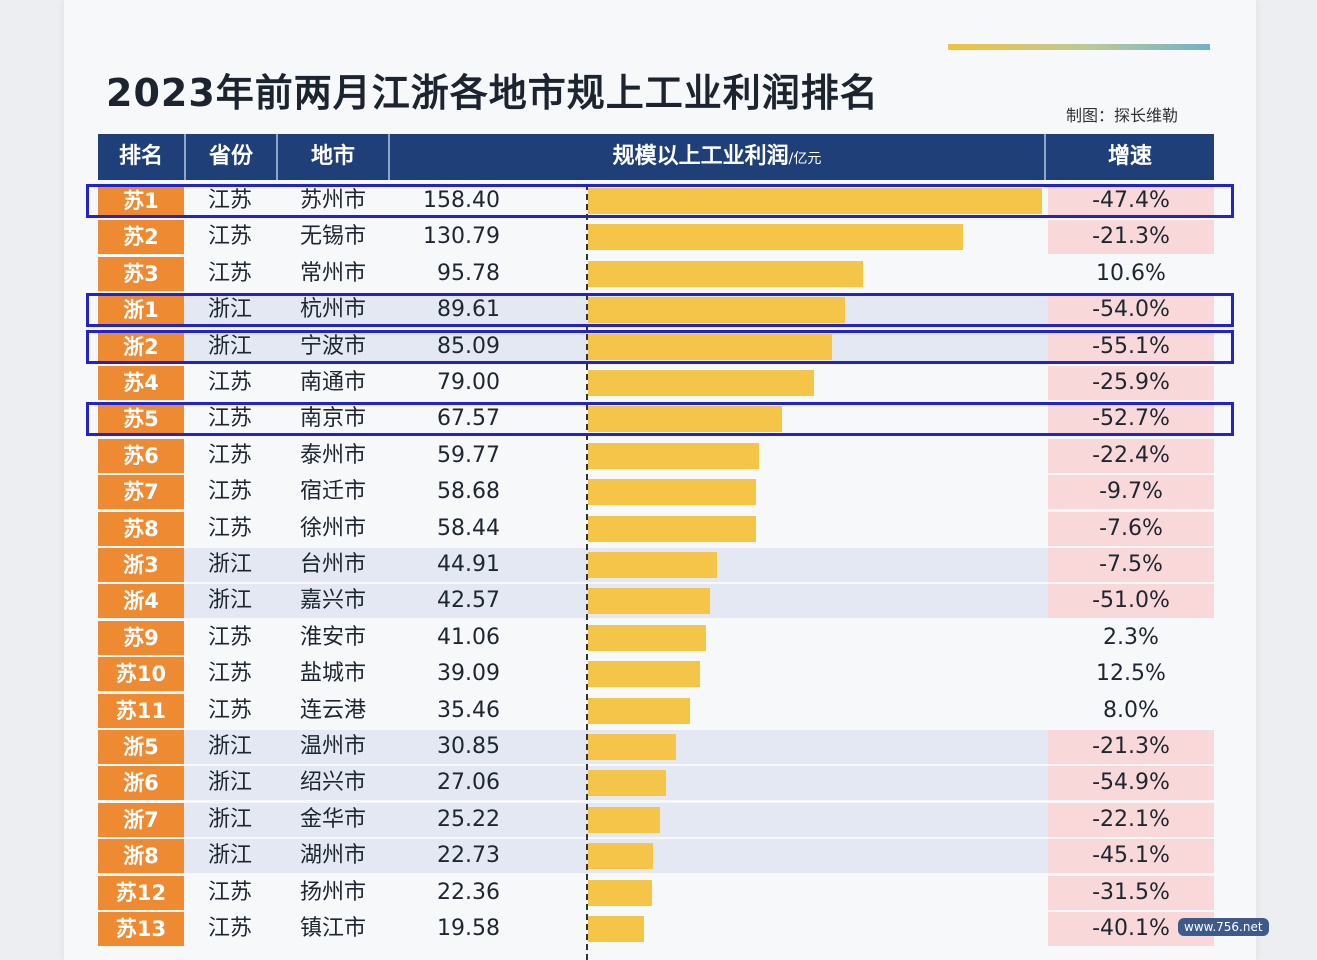  Describe the element at coordinates (1131, 347) in the screenshot. I see `growth-cell: -55.1%` at that location.